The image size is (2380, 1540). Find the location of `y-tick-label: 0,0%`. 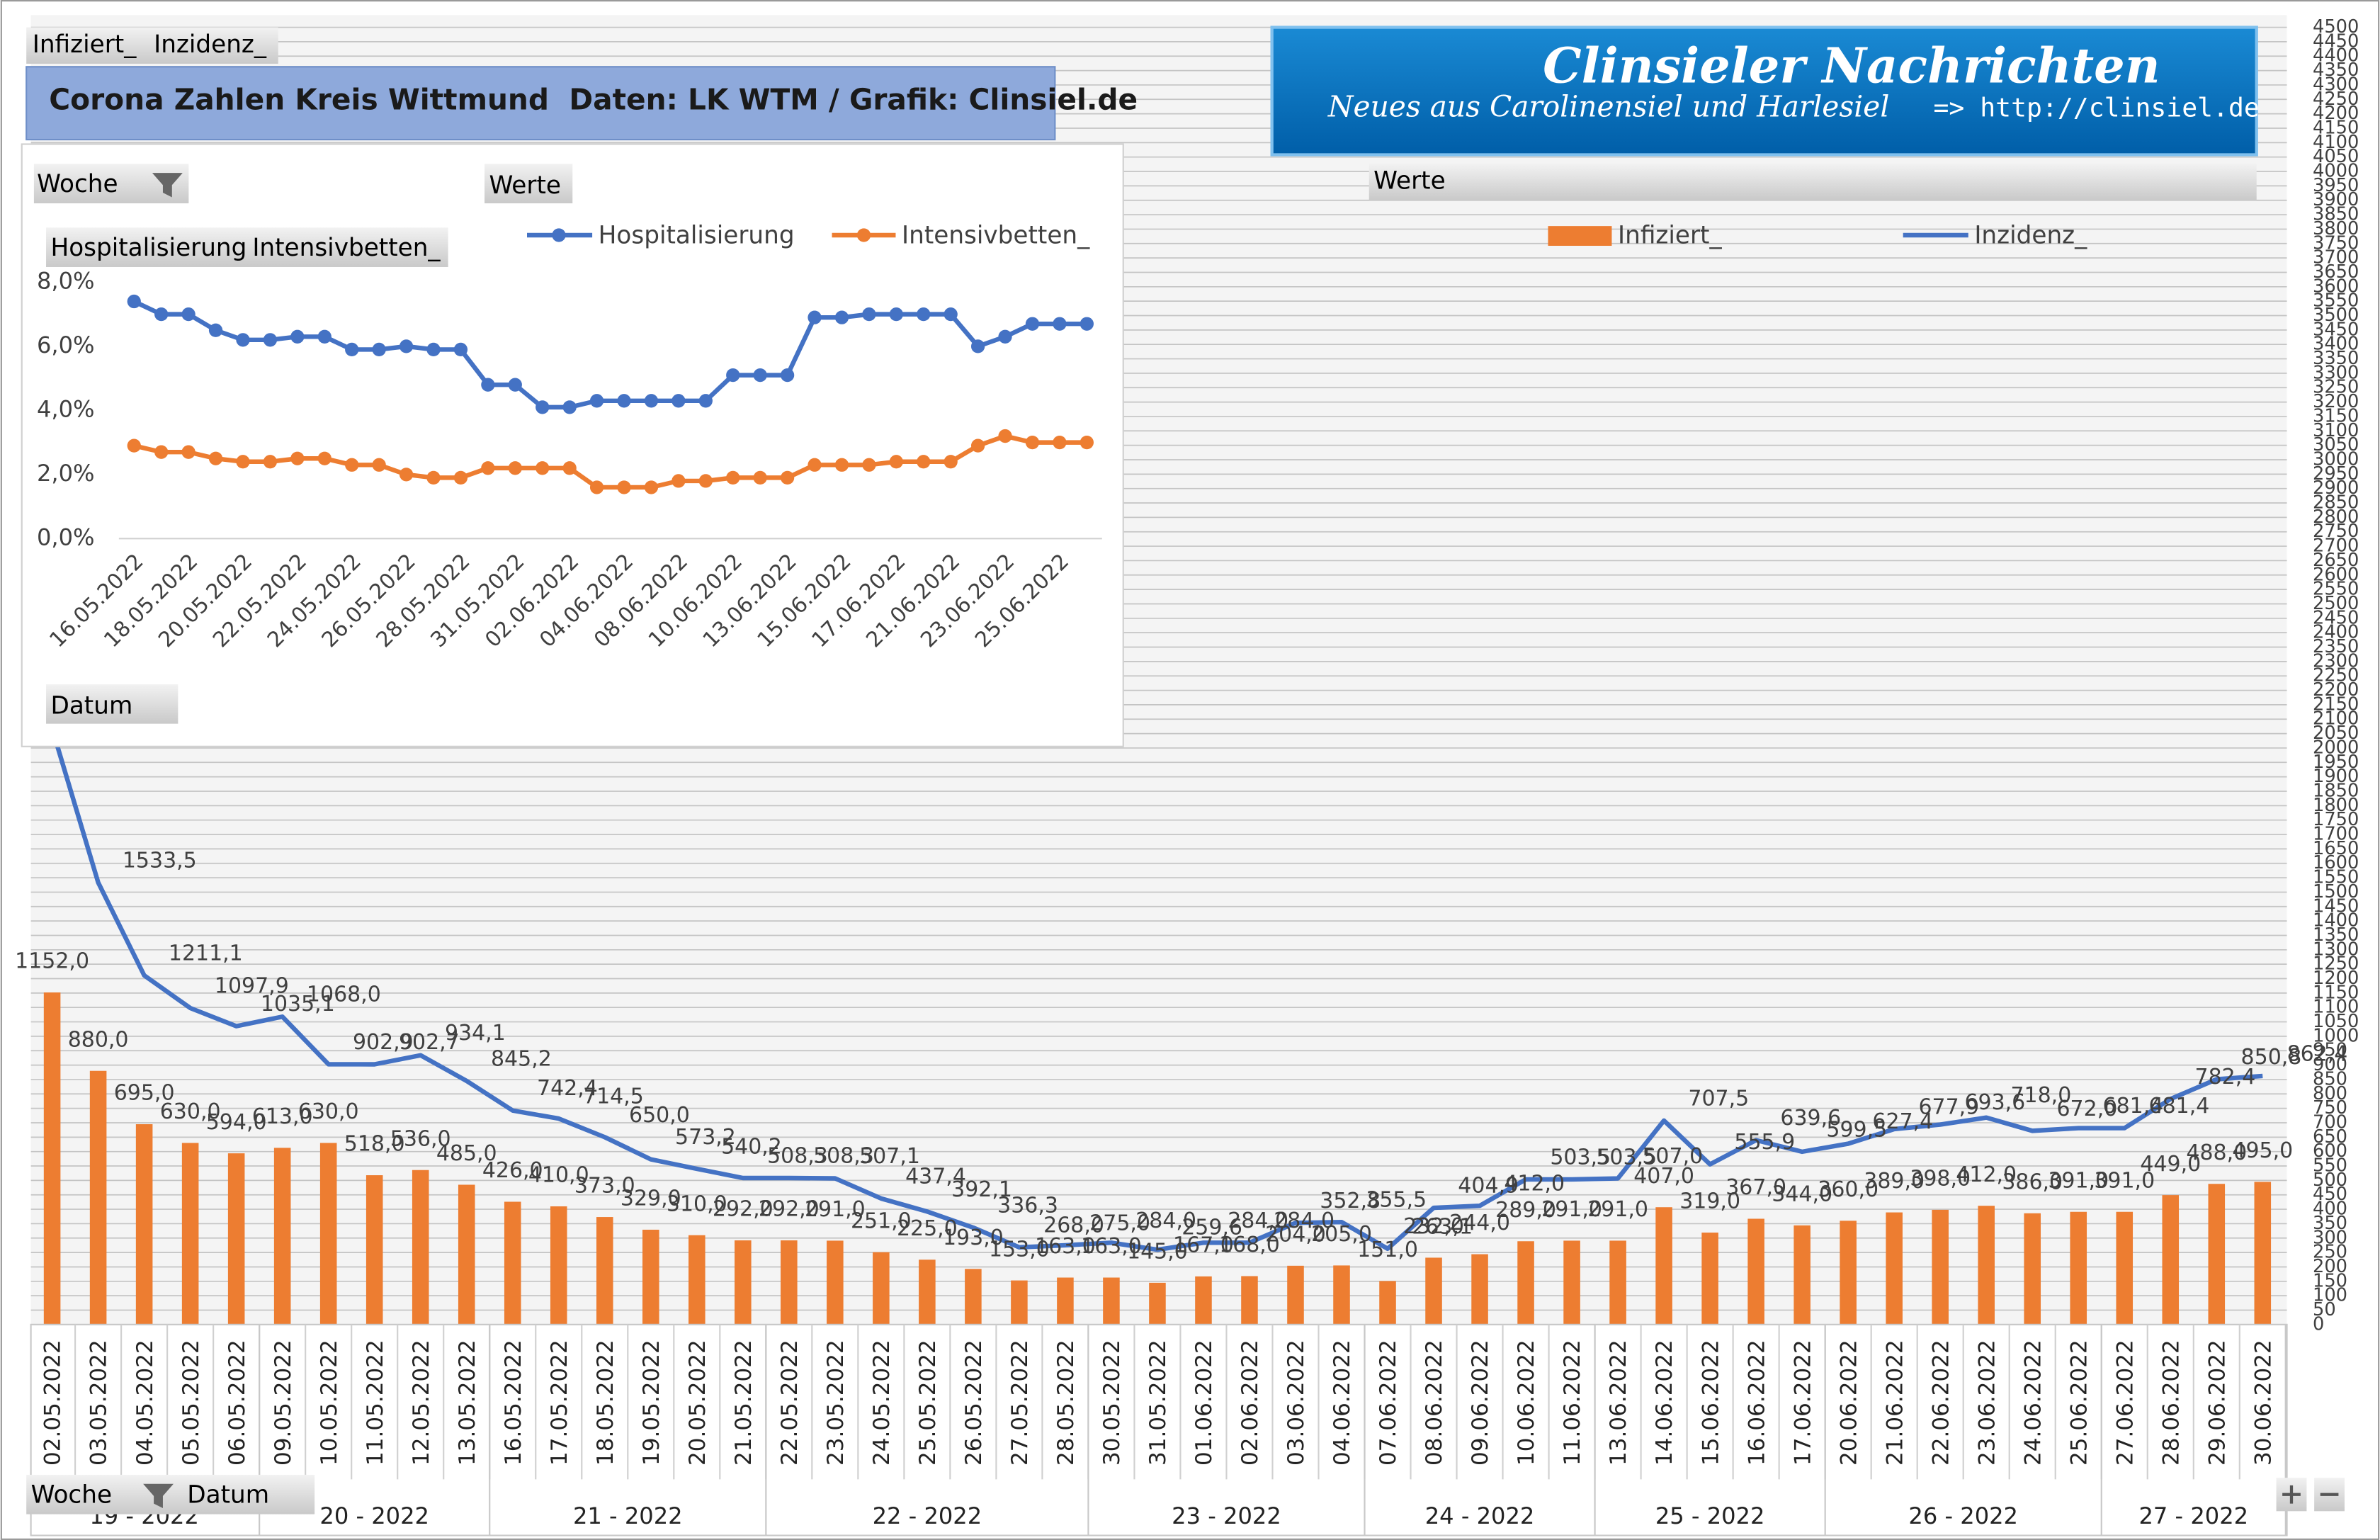

y-tick-label: 0,0% is located at coordinates (66, 536).